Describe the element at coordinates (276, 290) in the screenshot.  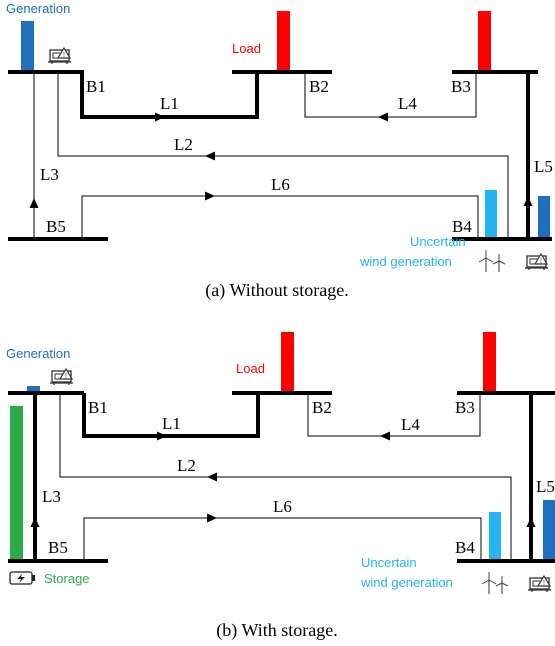
I see `caption-a: (a) Without storage.` at that location.